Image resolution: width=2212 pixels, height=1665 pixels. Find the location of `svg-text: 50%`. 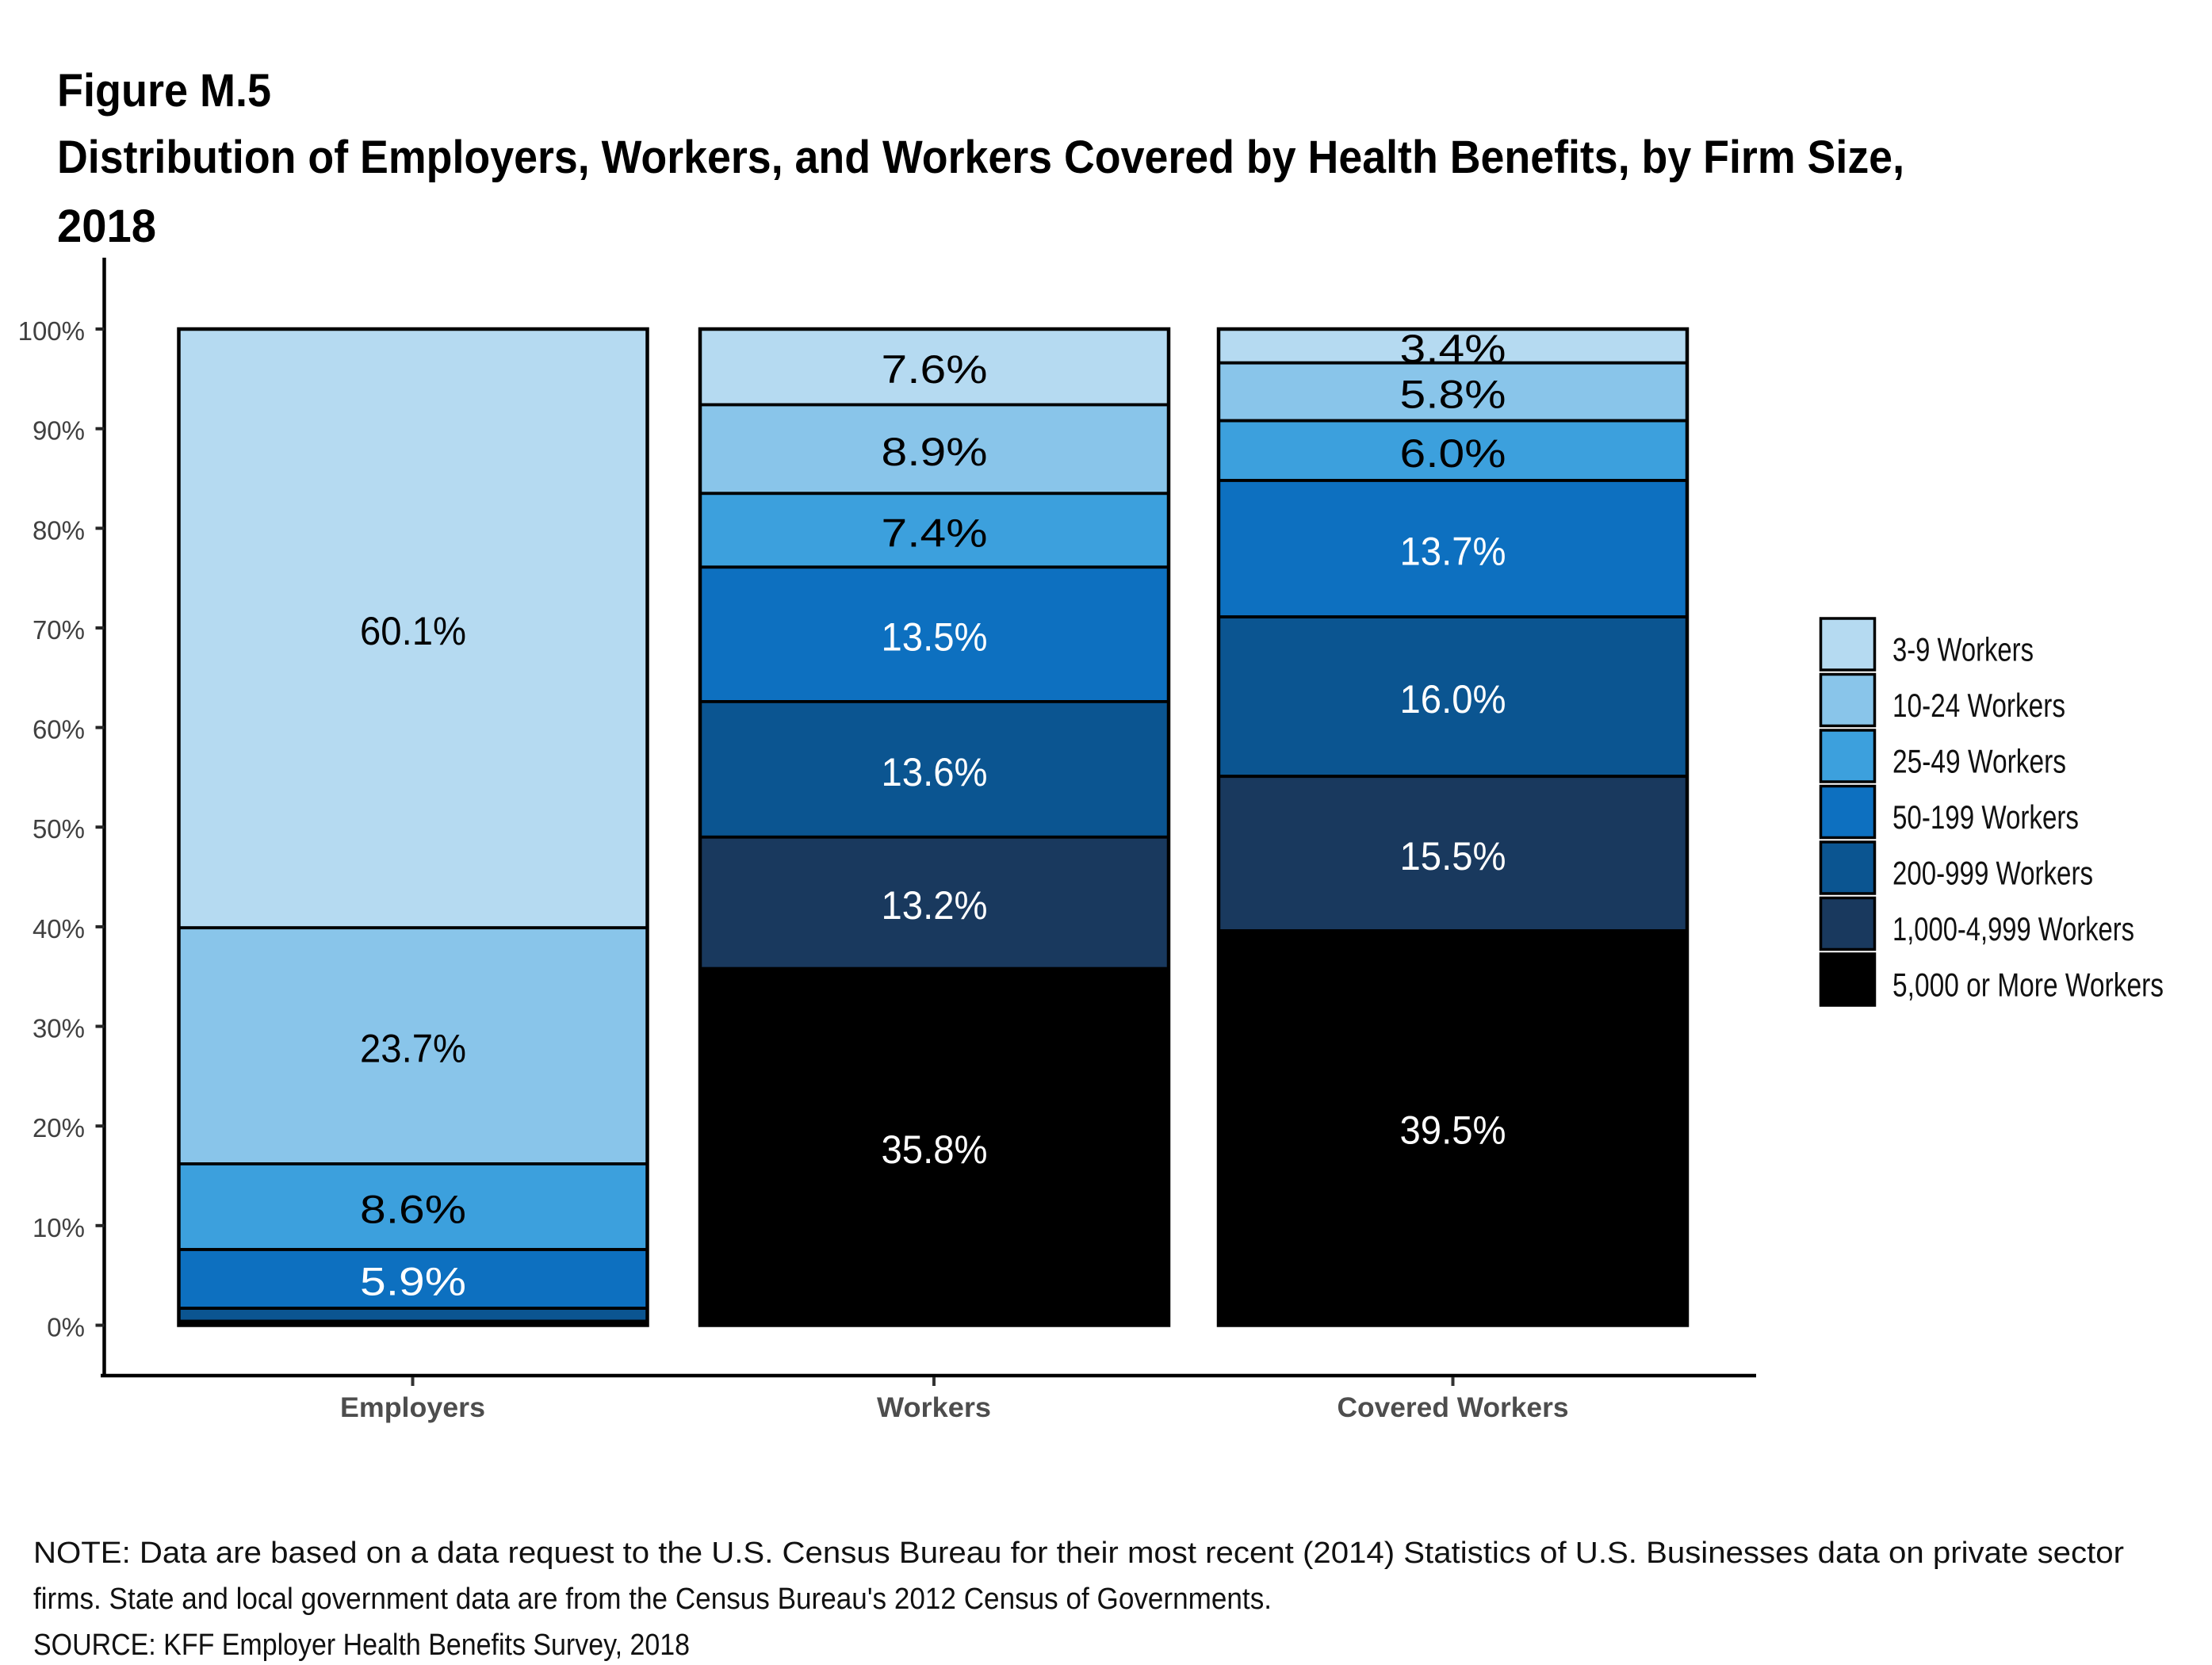

svg-text: 50% is located at coordinates (59, 829).